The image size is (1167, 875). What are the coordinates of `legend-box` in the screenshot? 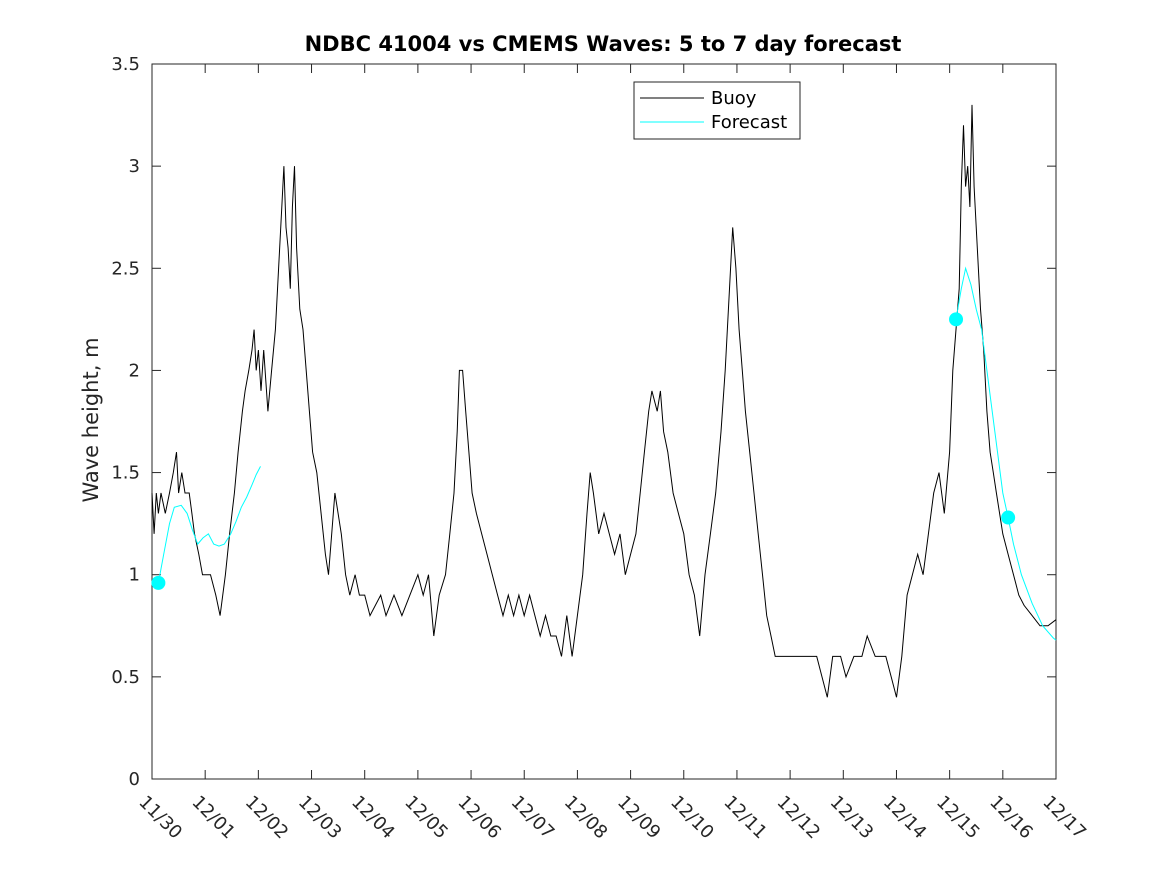 It's located at (717, 110).